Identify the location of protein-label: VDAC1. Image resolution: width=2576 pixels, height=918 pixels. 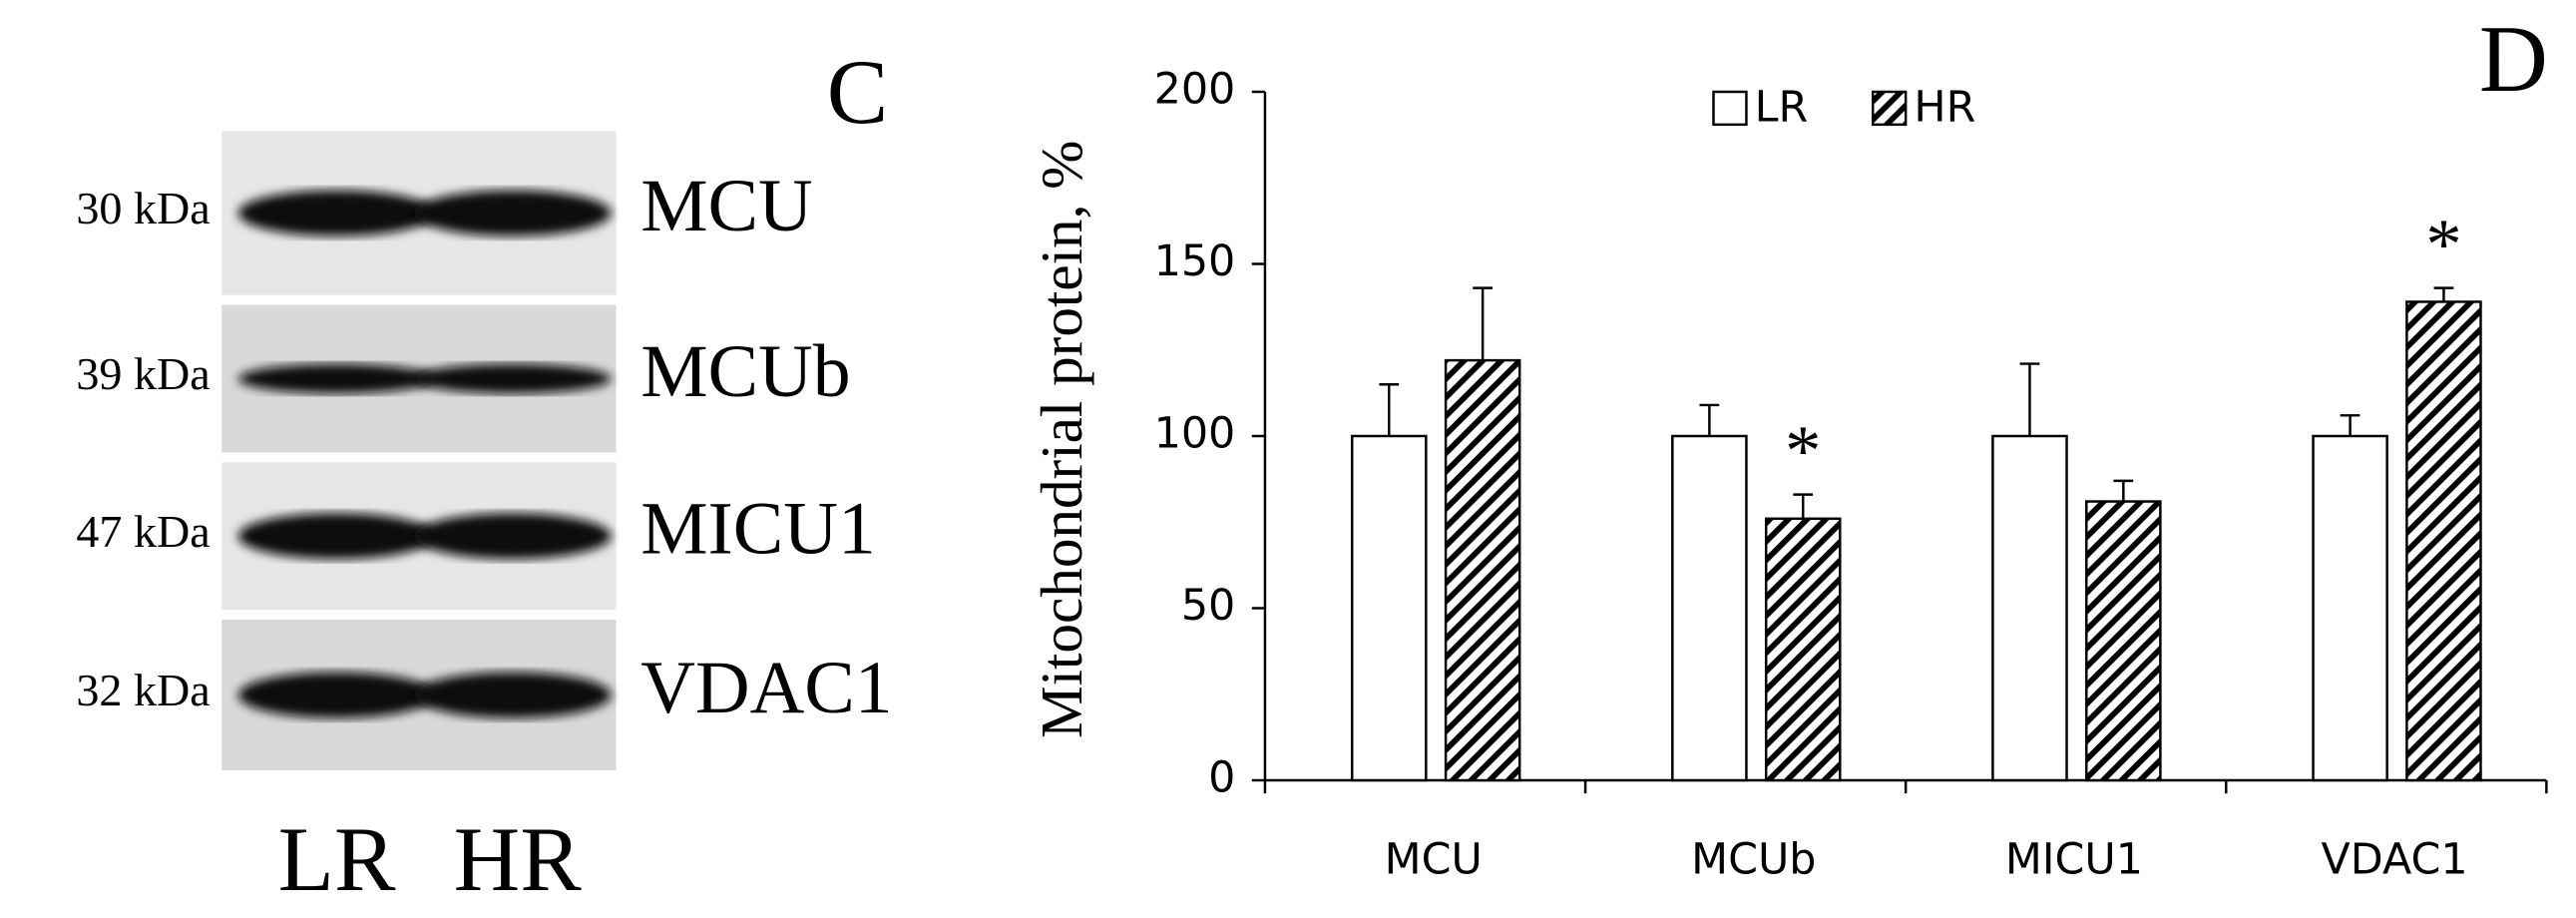
(766, 688).